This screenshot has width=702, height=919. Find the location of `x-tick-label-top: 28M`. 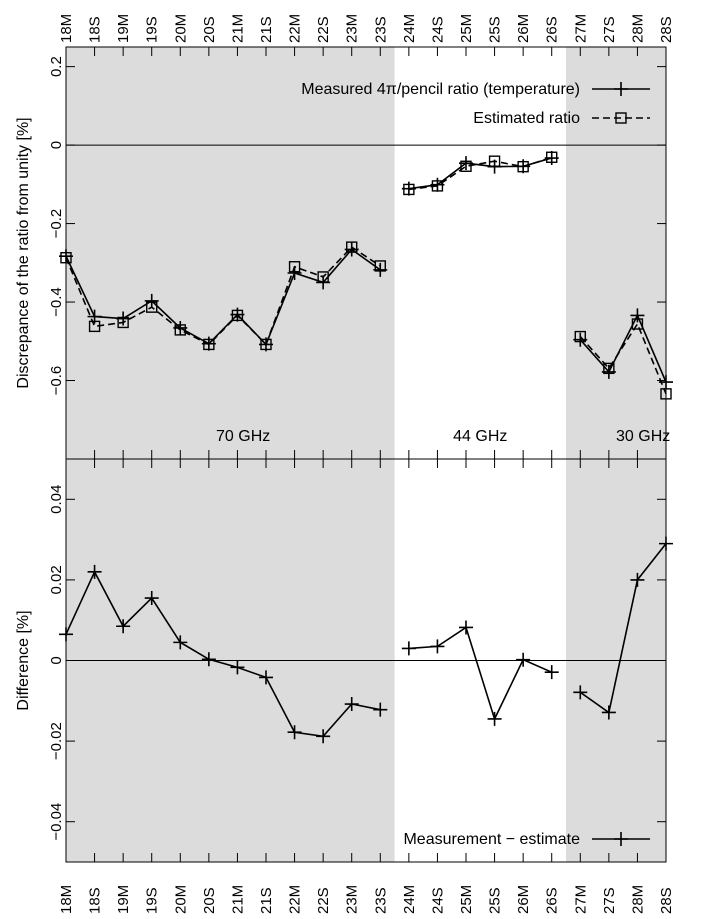

x-tick-label-top: 28M is located at coordinates (637, 28).